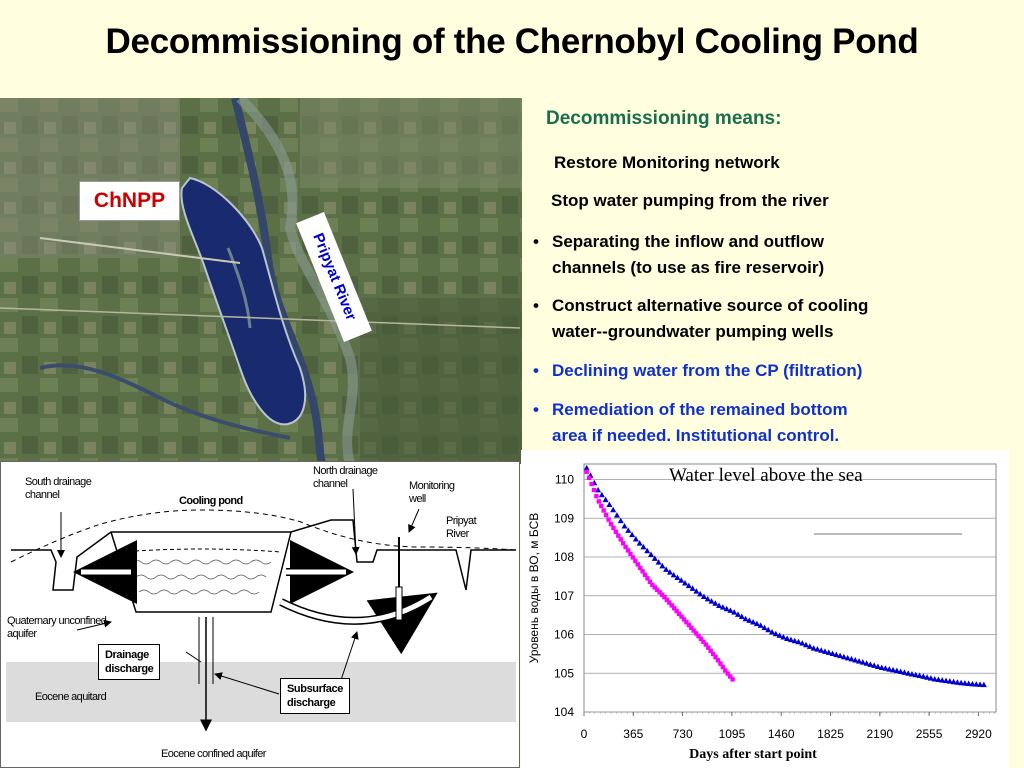 The height and width of the screenshot is (768, 1024). I want to click on x-tick-label: 2920, so click(978, 734).